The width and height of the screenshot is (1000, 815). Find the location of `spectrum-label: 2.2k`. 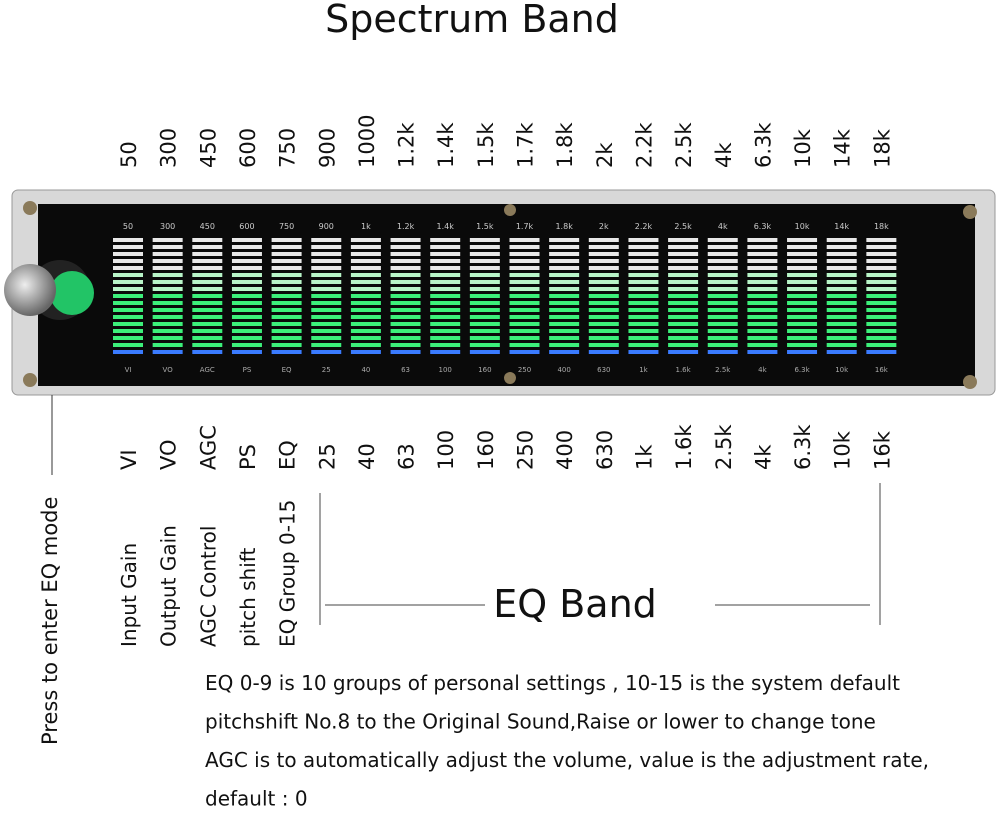

spectrum-label: 2.2k is located at coordinates (644, 145).